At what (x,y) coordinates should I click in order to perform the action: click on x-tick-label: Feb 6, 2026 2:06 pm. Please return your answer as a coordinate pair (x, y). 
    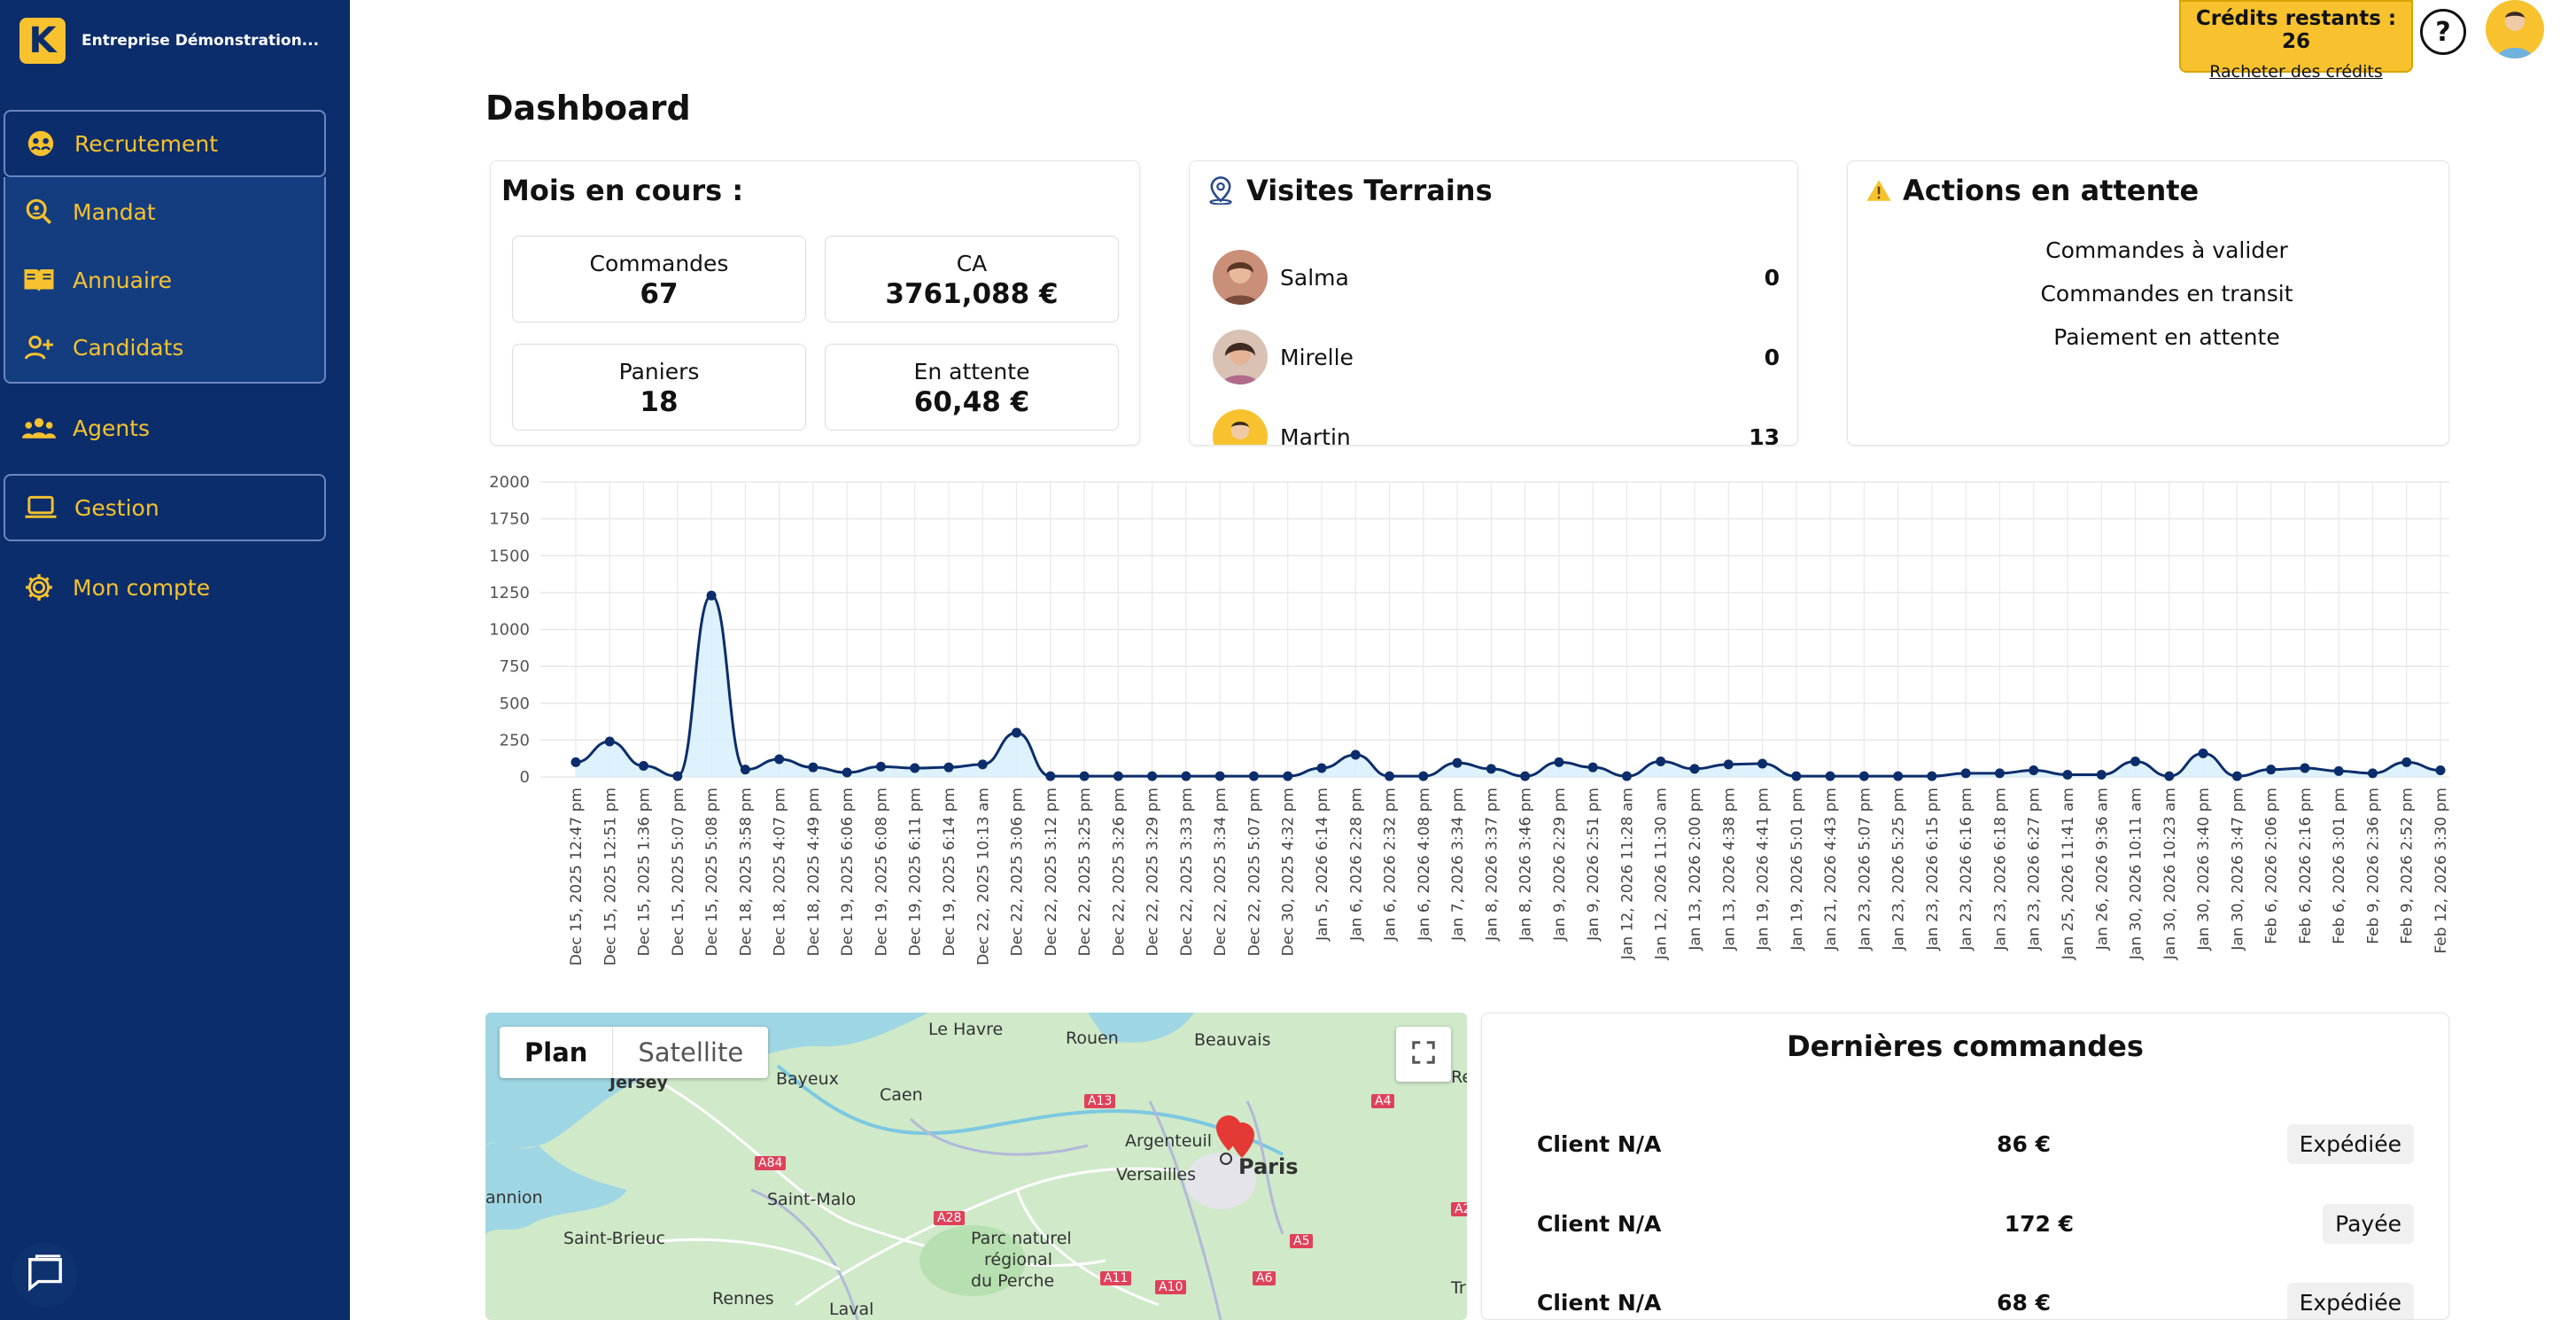
    Looking at the image, I should click on (2272, 866).